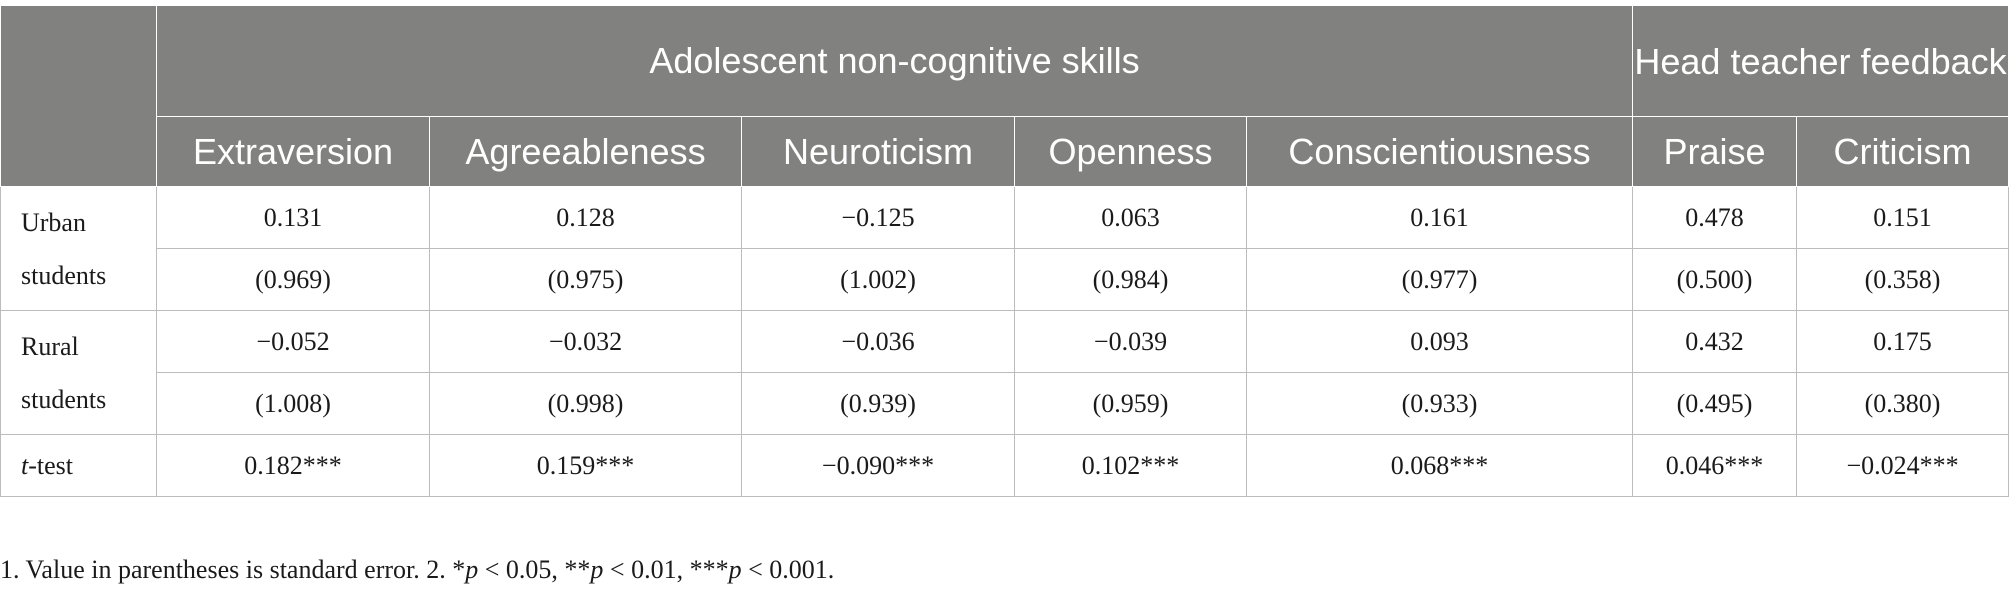  What do you see at coordinates (293, 279) in the screenshot?
I see `table-cell: (0.969)` at bounding box center [293, 279].